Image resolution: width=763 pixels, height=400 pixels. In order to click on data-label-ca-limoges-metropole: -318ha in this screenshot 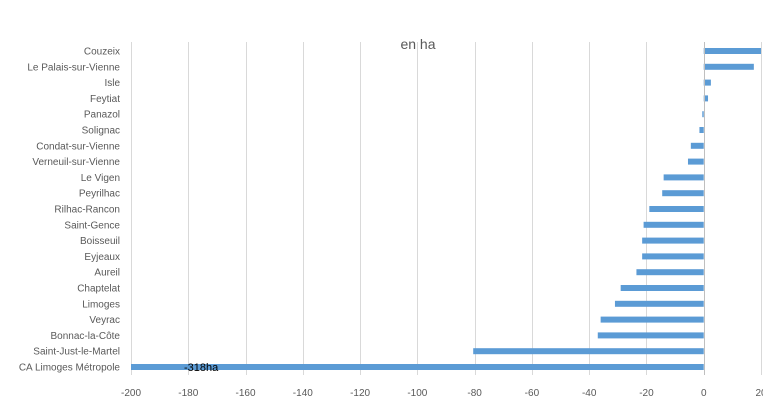, I will do `click(201, 368)`.